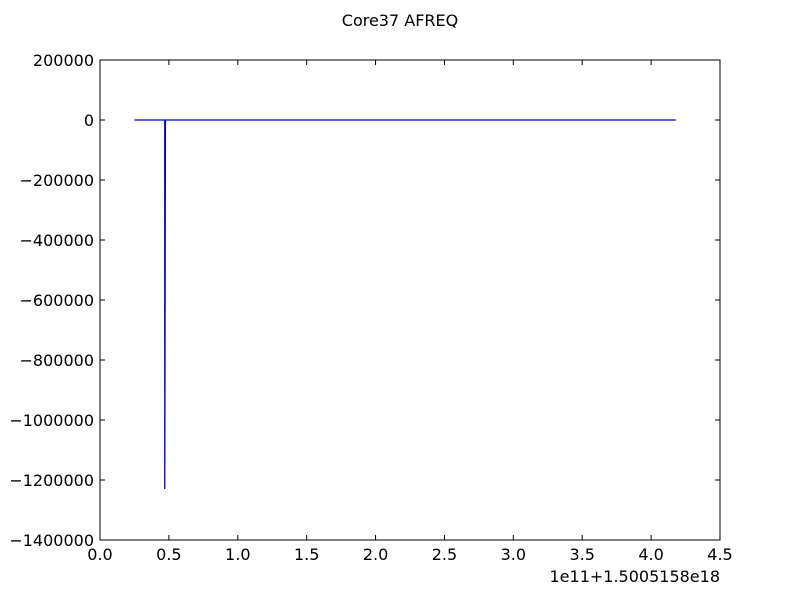  I want to click on y-tick-label: −200000, so click(57, 180).